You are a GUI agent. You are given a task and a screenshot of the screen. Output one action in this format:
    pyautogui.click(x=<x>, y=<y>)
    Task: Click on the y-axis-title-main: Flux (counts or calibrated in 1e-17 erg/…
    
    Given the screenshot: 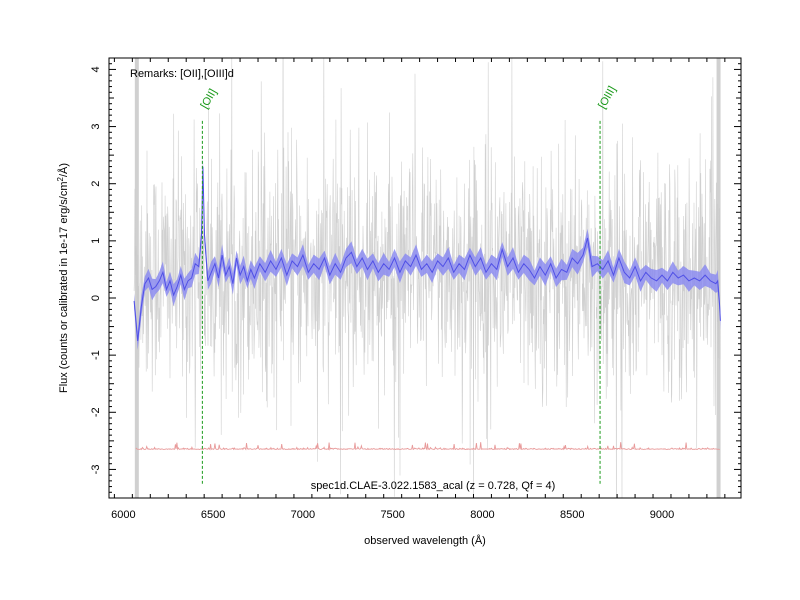 What is the action you would take?
    pyautogui.click(x=64, y=287)
    